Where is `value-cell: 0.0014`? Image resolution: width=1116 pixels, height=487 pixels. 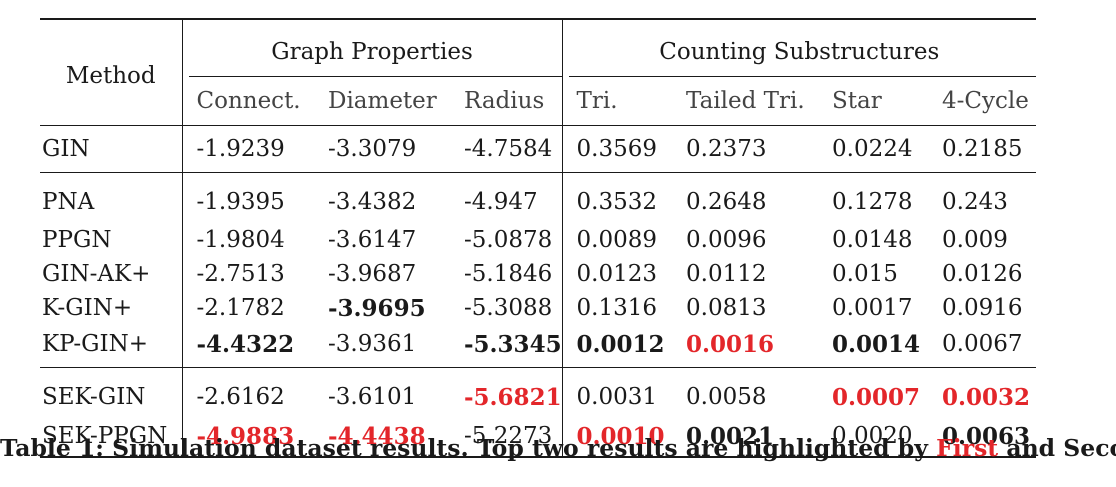 value-cell: 0.0014 is located at coordinates (873, 346).